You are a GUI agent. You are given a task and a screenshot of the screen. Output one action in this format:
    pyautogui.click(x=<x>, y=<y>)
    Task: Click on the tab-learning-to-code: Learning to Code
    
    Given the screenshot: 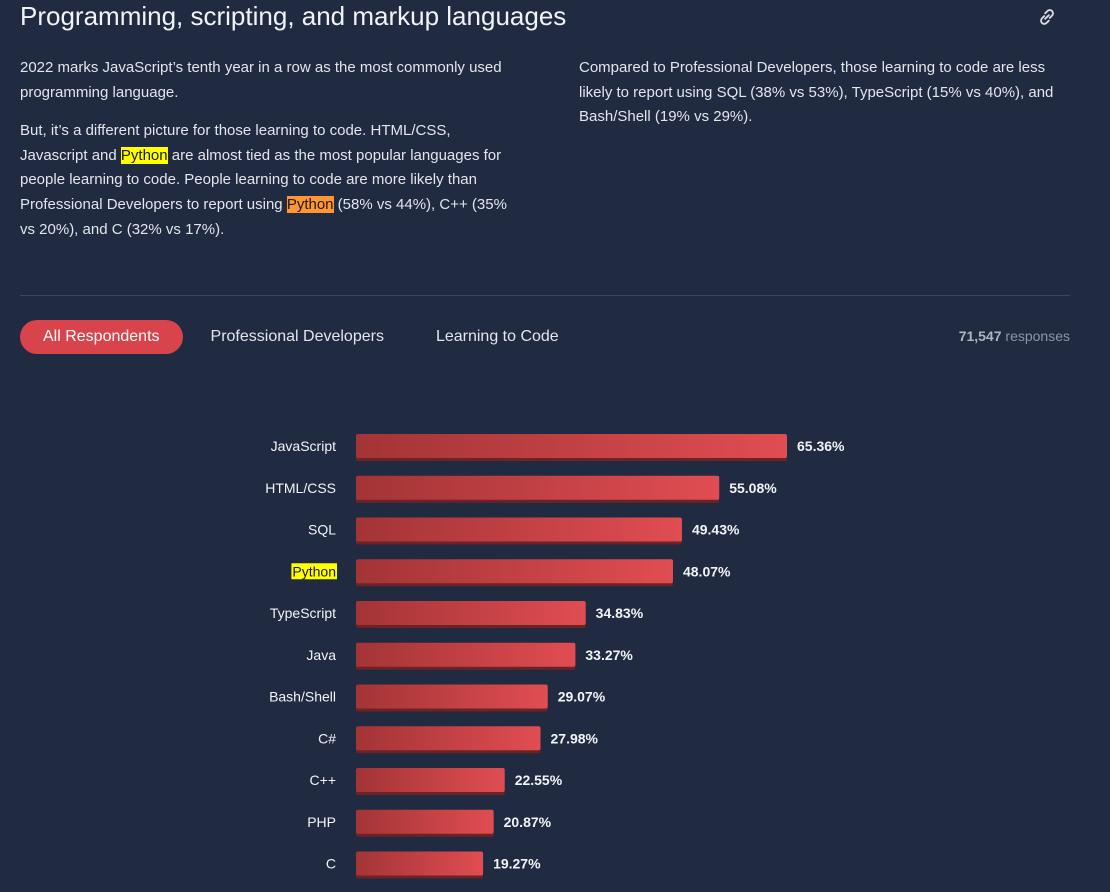 What is the action you would take?
    pyautogui.click(x=497, y=336)
    